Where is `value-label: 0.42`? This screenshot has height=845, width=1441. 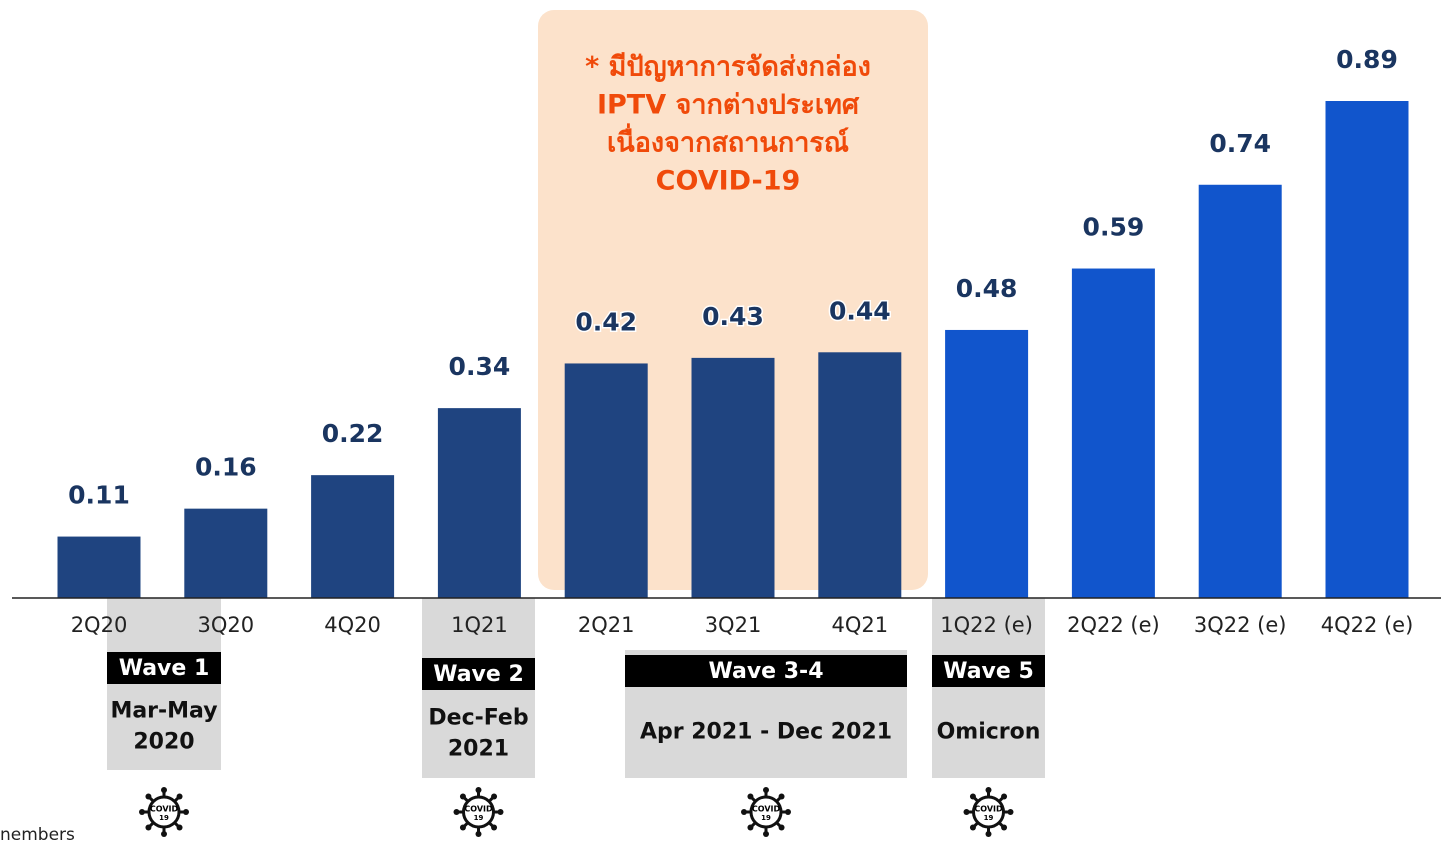 value-label: 0.42 is located at coordinates (606, 321).